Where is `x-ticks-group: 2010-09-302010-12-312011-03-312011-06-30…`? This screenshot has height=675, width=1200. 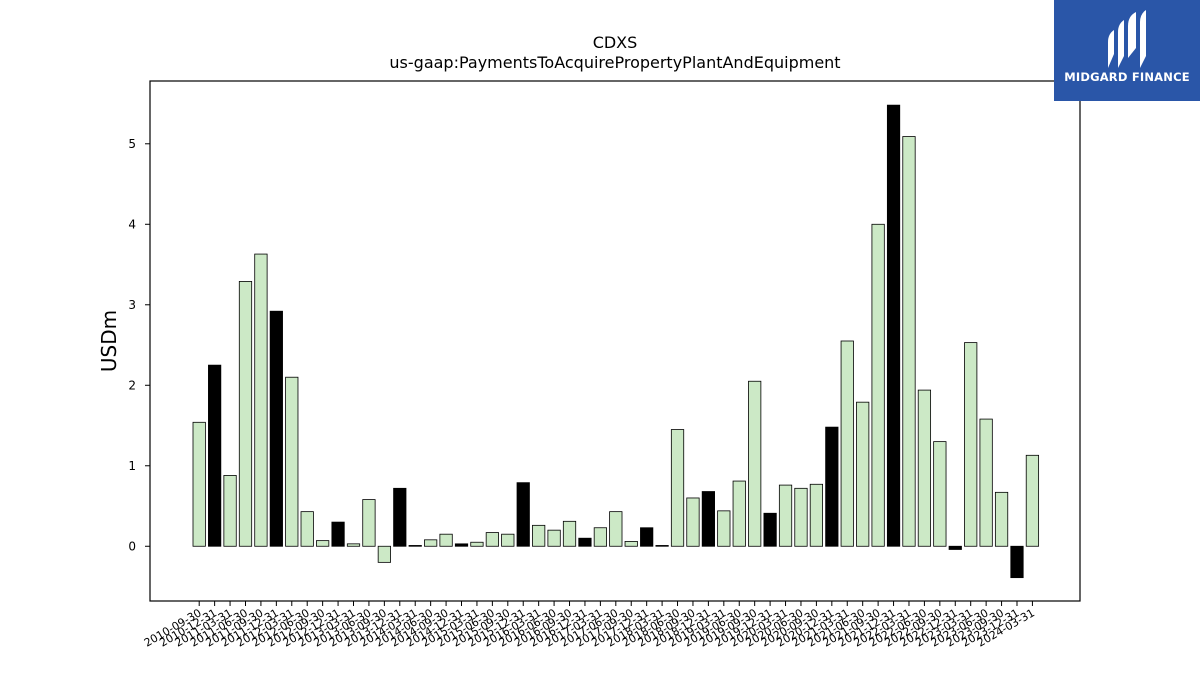
x-ticks-group: 2010-09-302010-12-312011-03-312011-06-30… is located at coordinates (589, 625).